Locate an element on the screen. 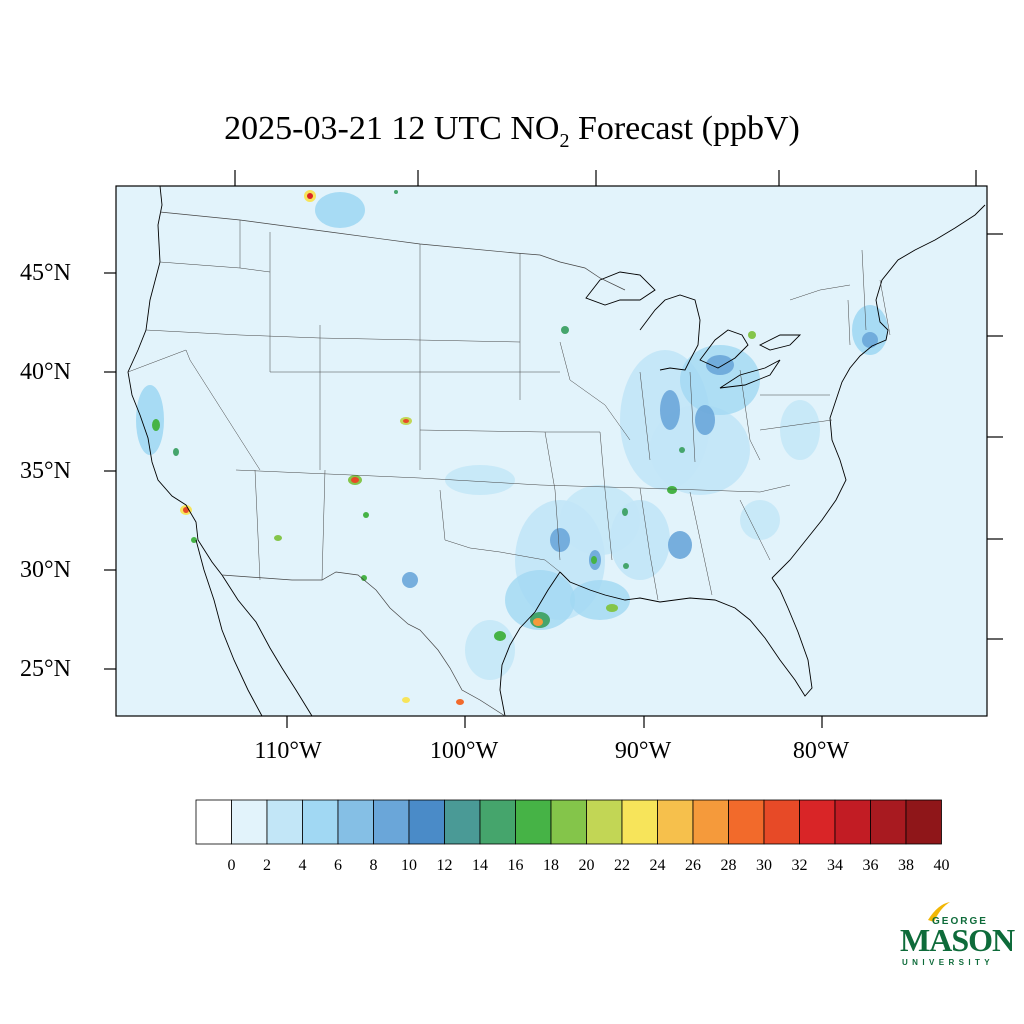  logo-mason: MASON is located at coordinates (957, 940).